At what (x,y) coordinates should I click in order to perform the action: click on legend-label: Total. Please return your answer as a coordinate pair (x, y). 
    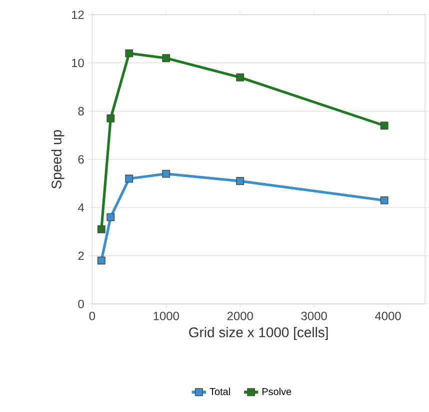
    Looking at the image, I should click on (220, 392).